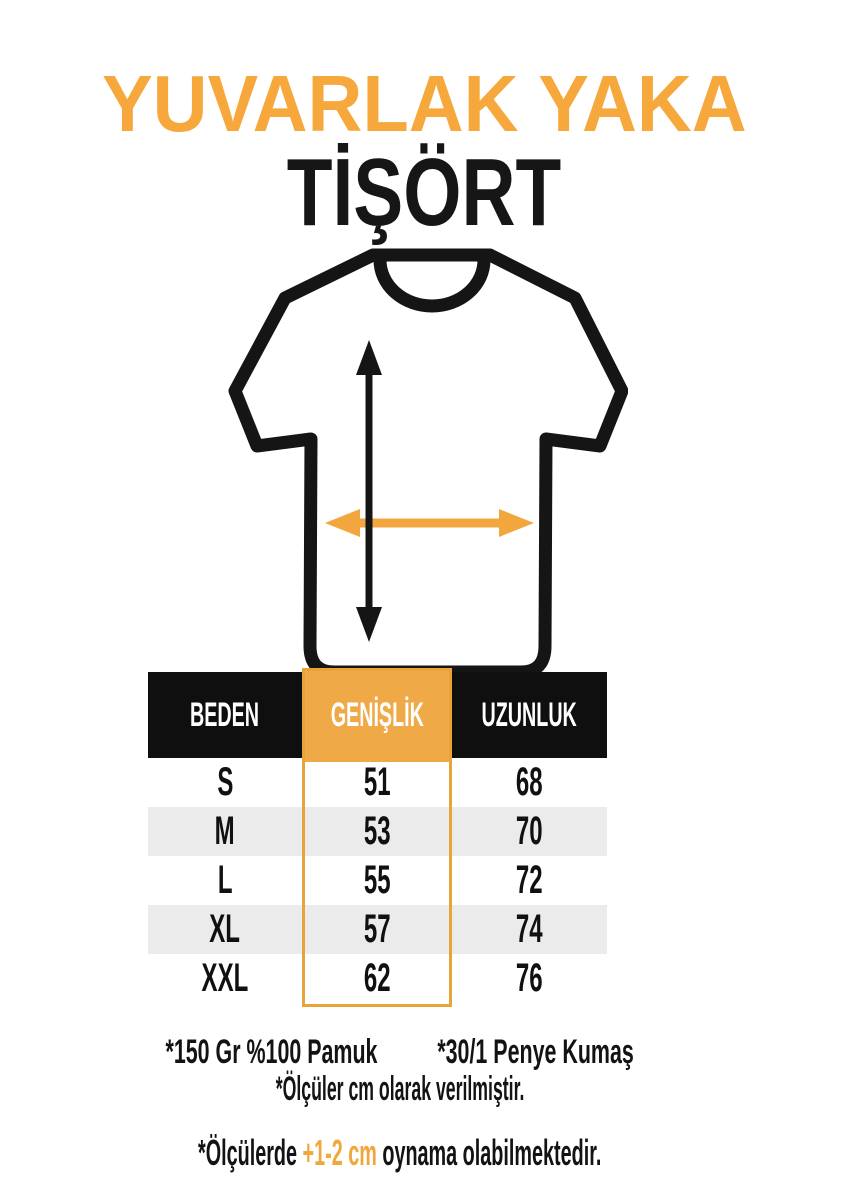  I want to click on table-row-s: S 51 68, so click(377, 782).